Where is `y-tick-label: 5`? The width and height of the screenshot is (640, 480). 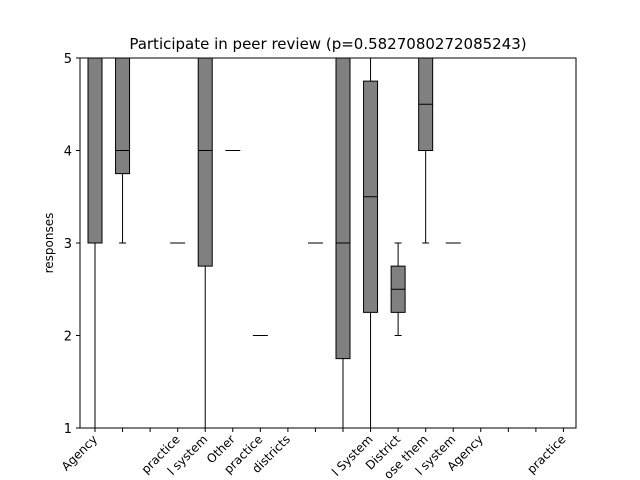 y-tick-label: 5 is located at coordinates (68, 59).